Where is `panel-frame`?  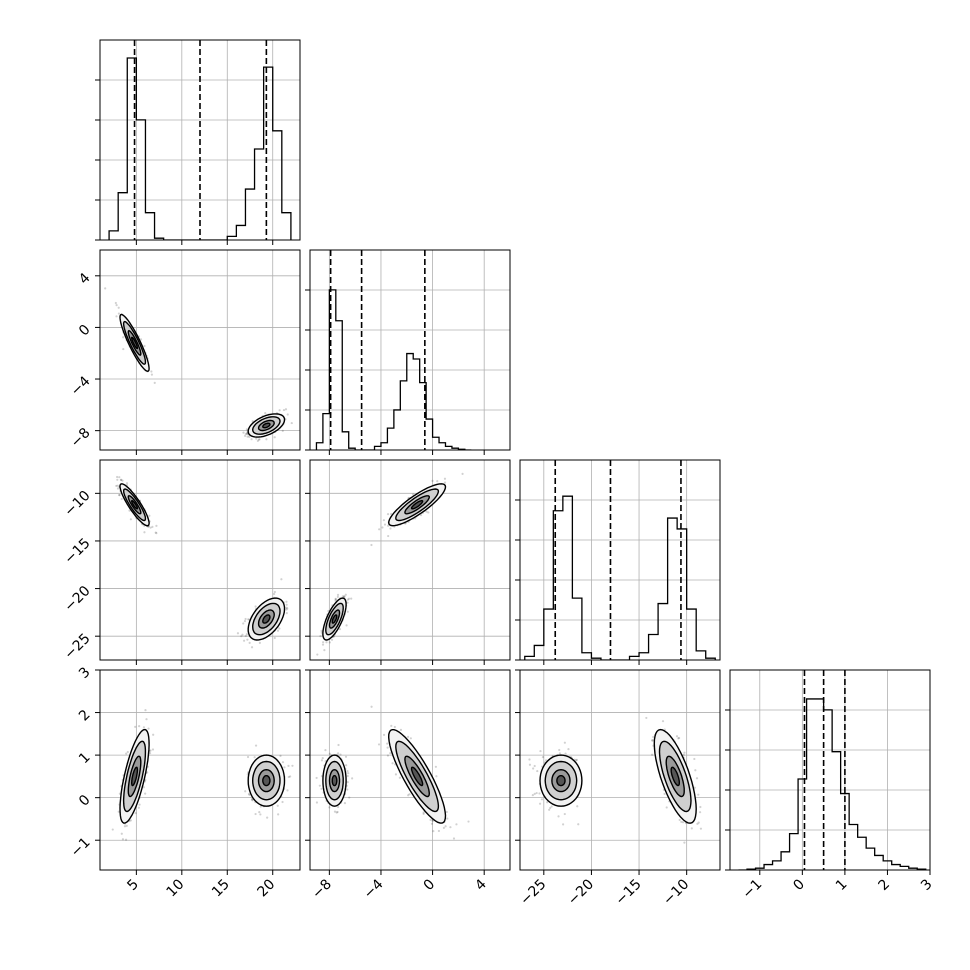
panel-frame is located at coordinates (620, 560).